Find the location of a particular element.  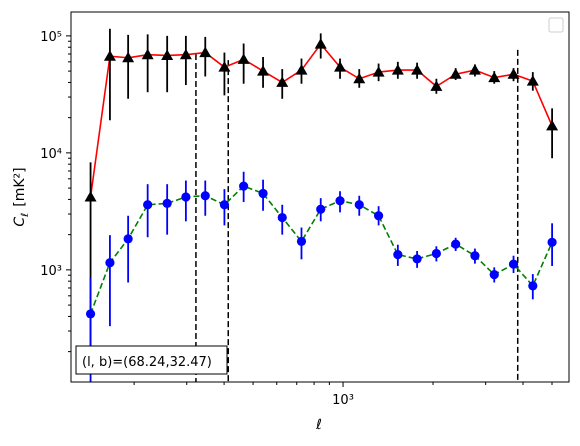

y-axis-label-sub: ℓ is located at coordinates (25, 215).